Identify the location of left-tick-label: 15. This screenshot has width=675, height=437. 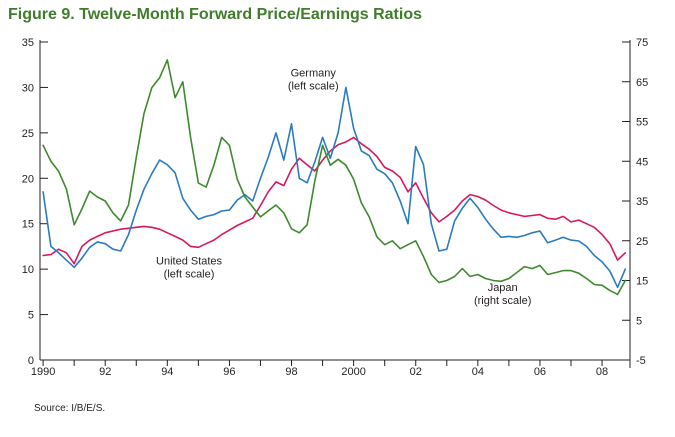
(28, 225).